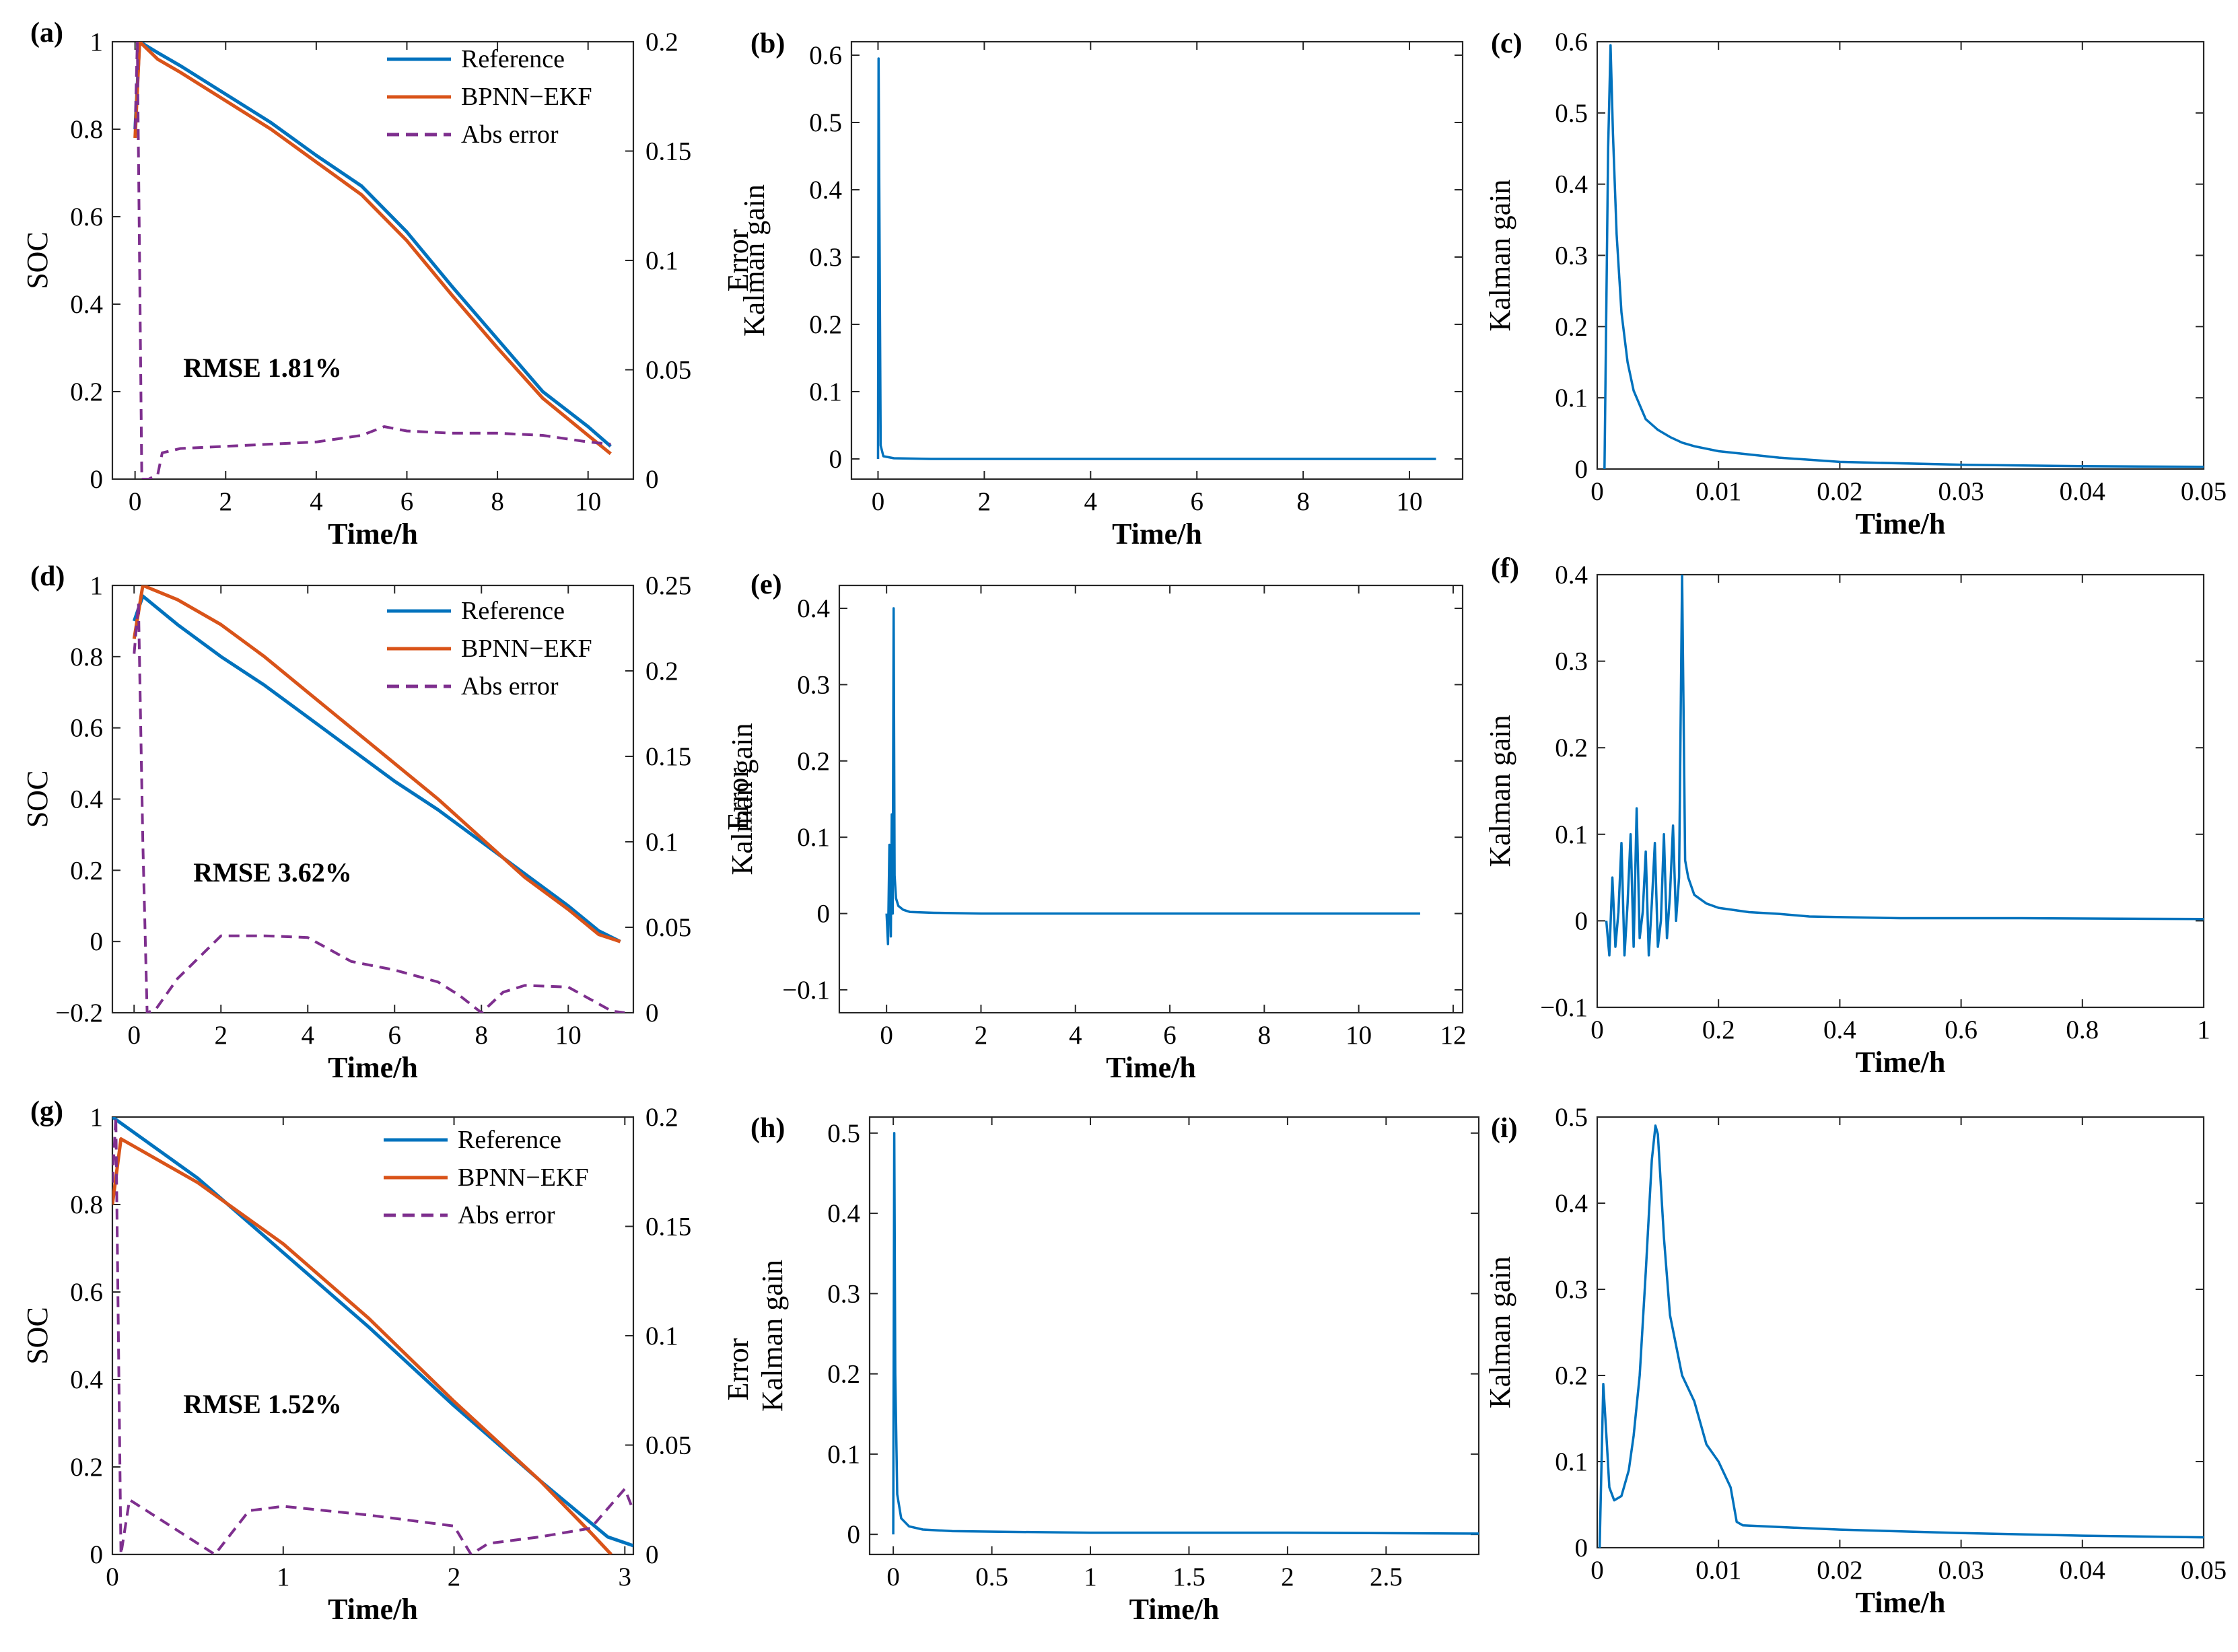 The height and width of the screenshot is (1652, 2238). What do you see at coordinates (1453, 1035) in the screenshot?
I see `x-tick-label: 12` at bounding box center [1453, 1035].